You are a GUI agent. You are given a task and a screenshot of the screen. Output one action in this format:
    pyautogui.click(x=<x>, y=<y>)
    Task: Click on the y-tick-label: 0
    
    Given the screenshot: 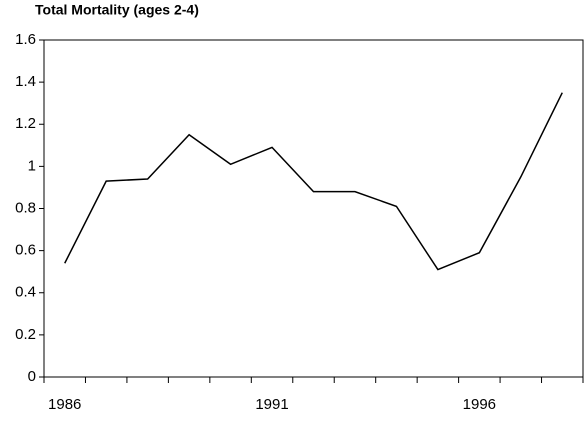 What is the action you would take?
    pyautogui.click(x=32, y=376)
    